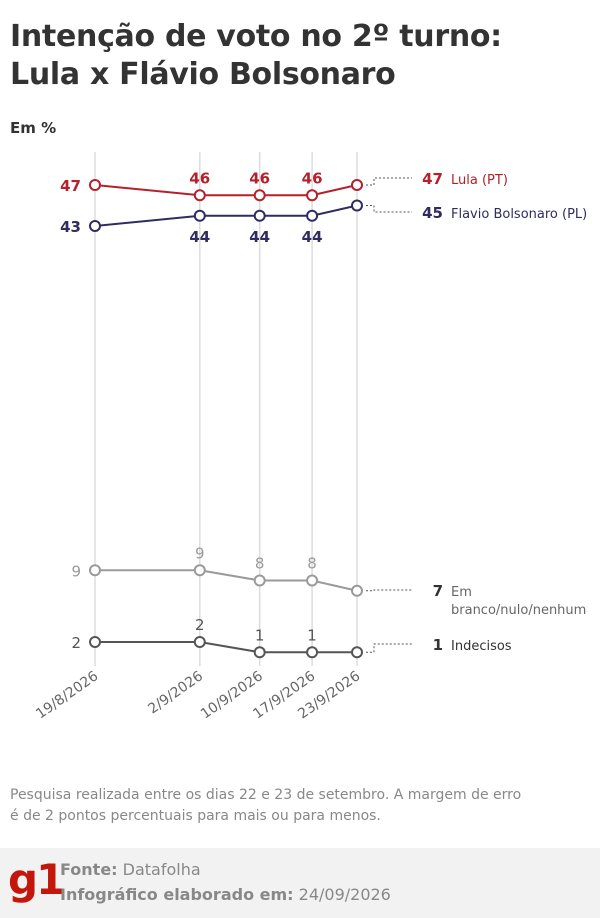  Describe the element at coordinates (70, 227) in the screenshot. I see `series-1-label-0: 43` at that location.